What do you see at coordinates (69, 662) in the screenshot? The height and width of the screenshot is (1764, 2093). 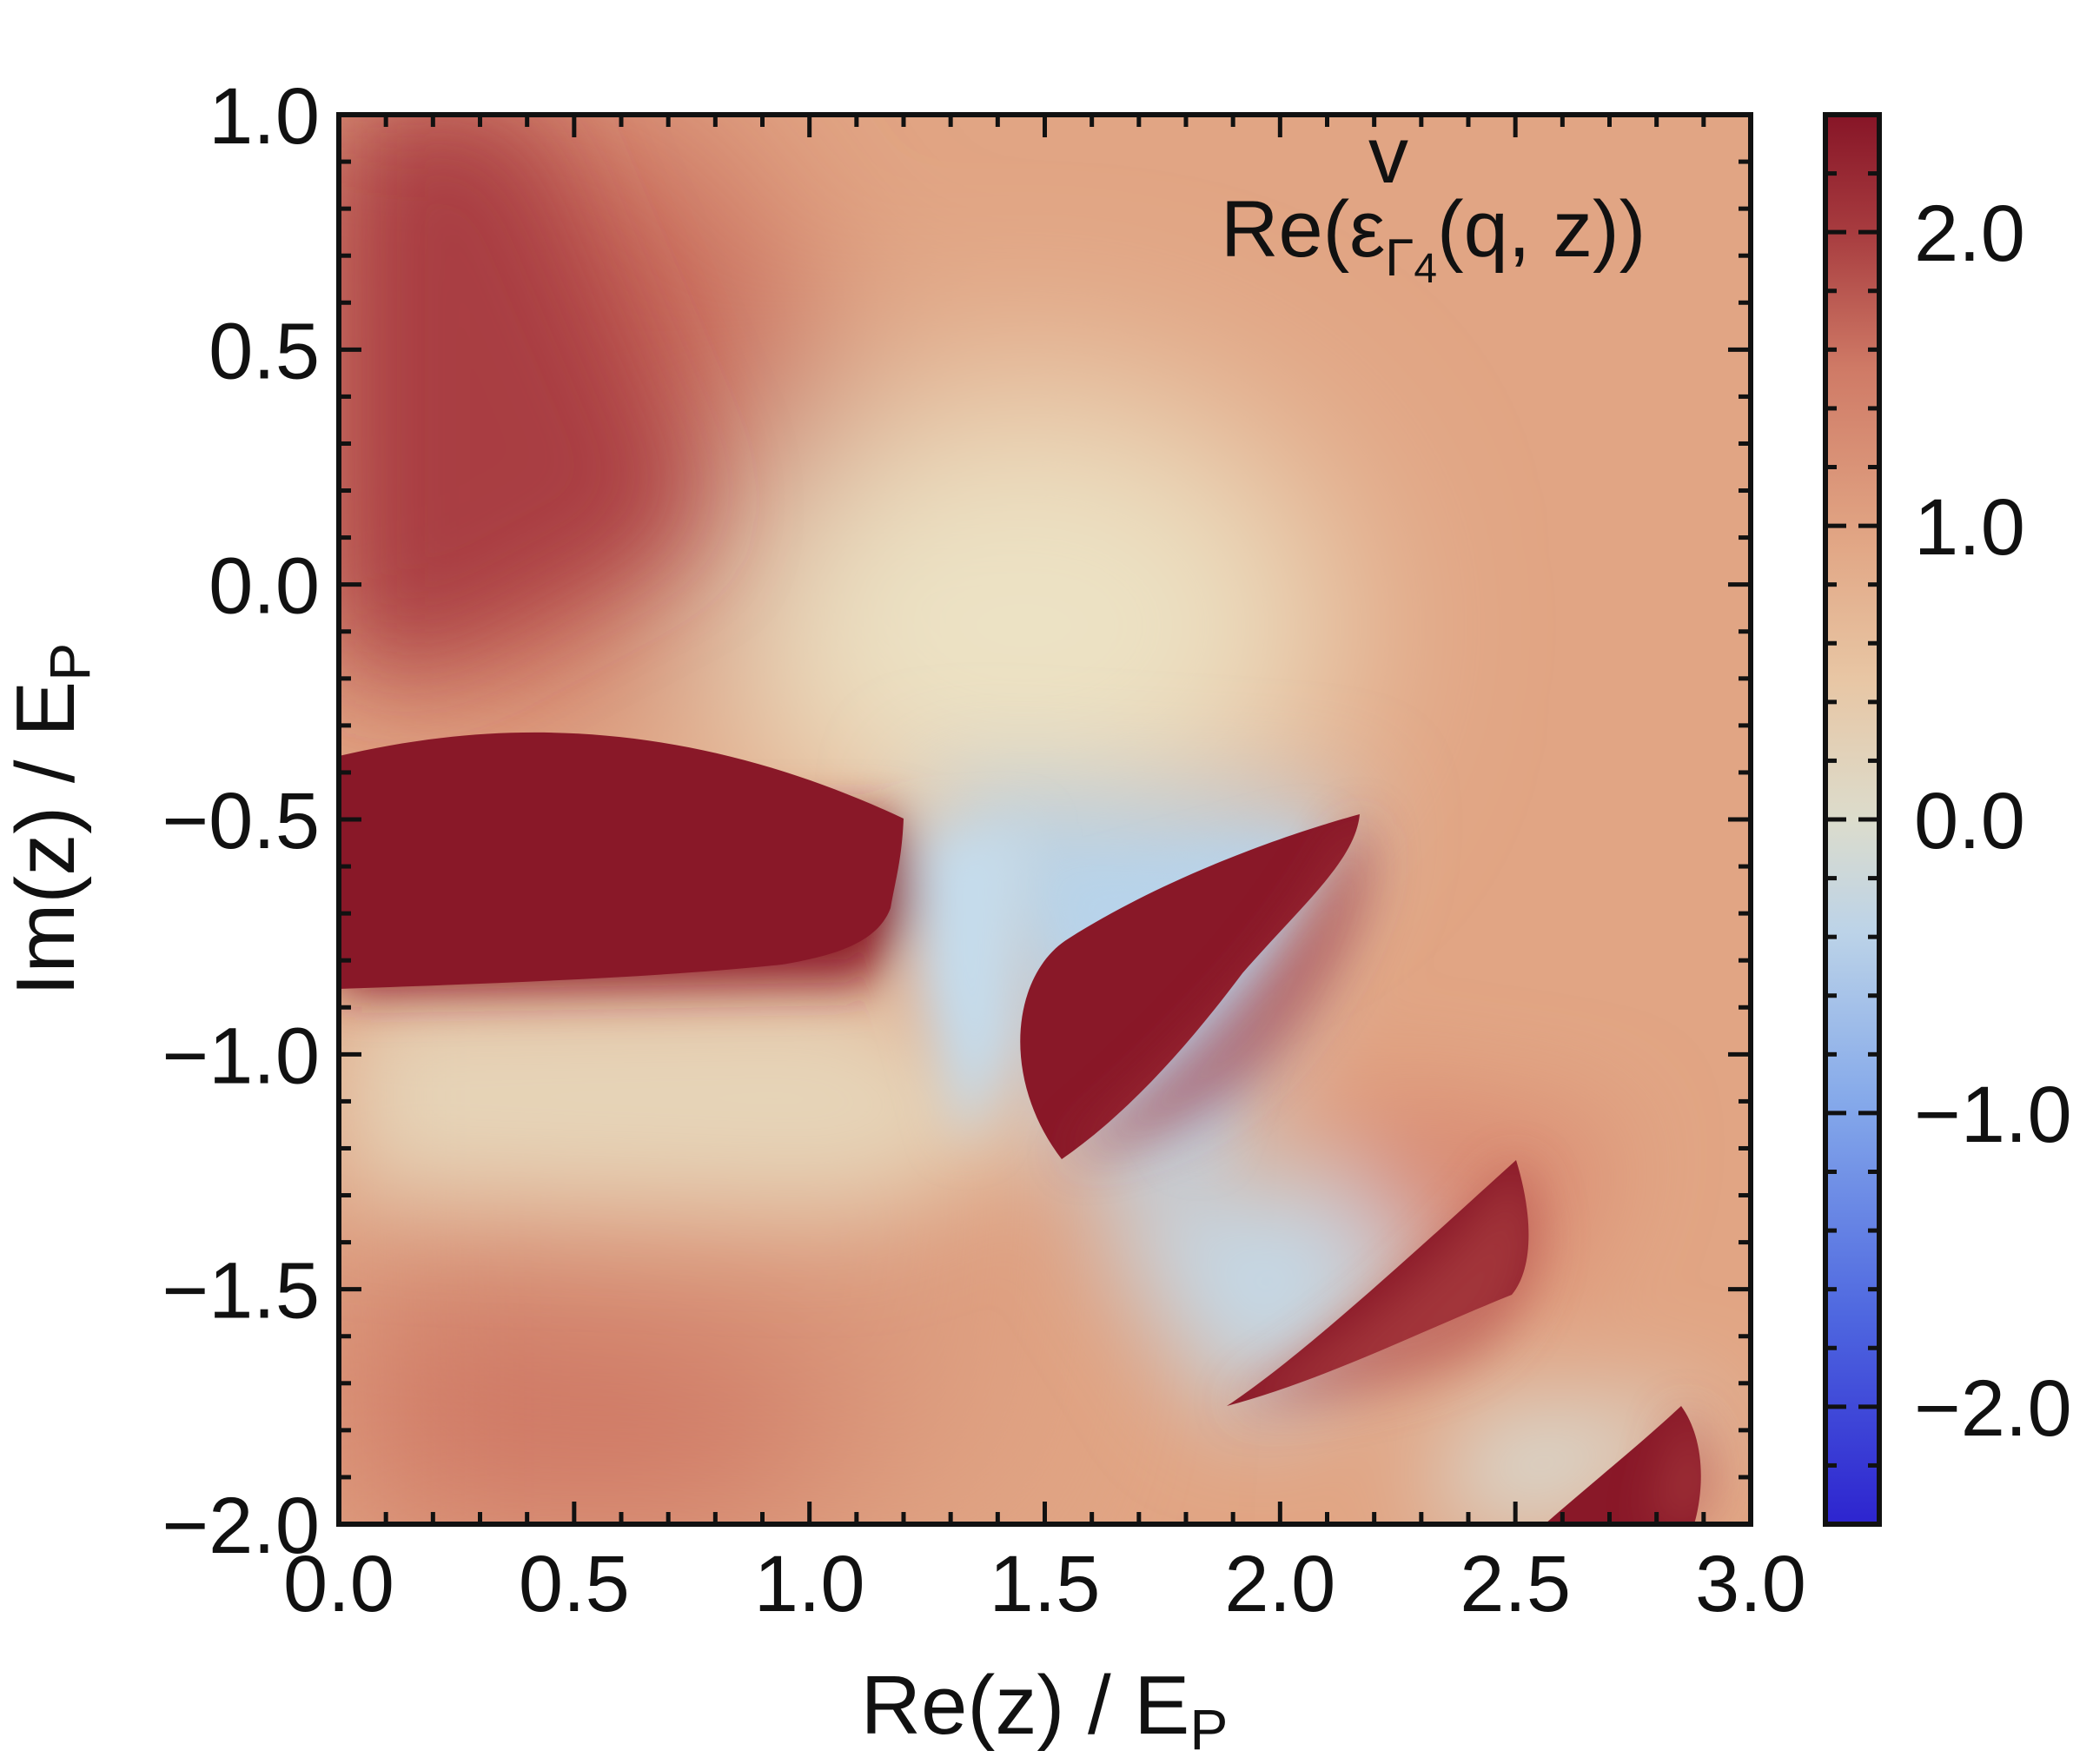 I see `y-axis-label-sub: P` at bounding box center [69, 662].